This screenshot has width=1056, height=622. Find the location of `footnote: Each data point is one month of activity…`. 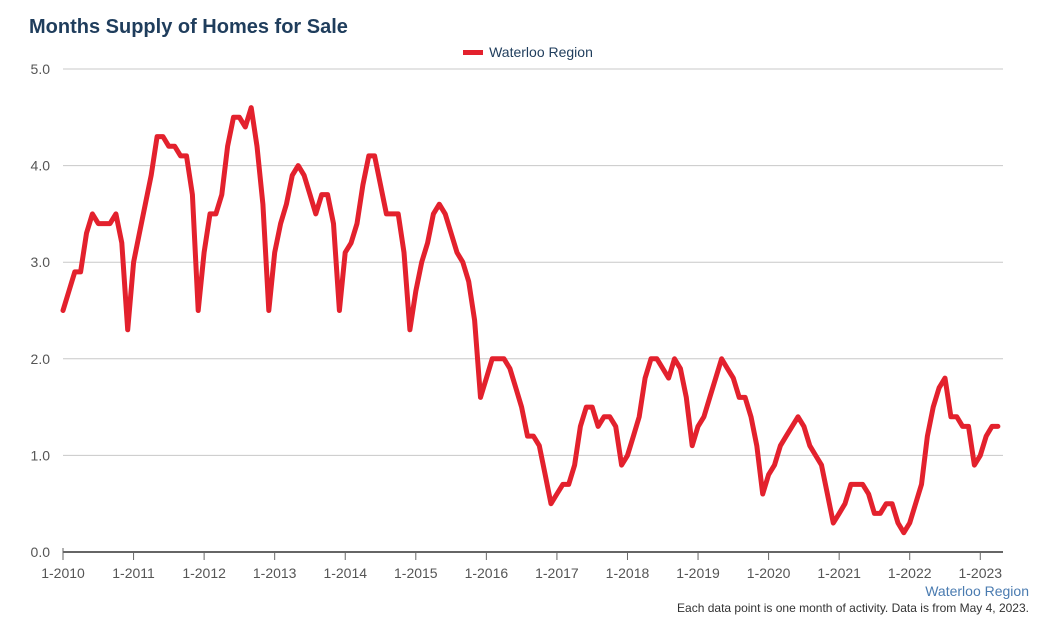

footnote: Each data point is one month of activity… is located at coordinates (853, 608).